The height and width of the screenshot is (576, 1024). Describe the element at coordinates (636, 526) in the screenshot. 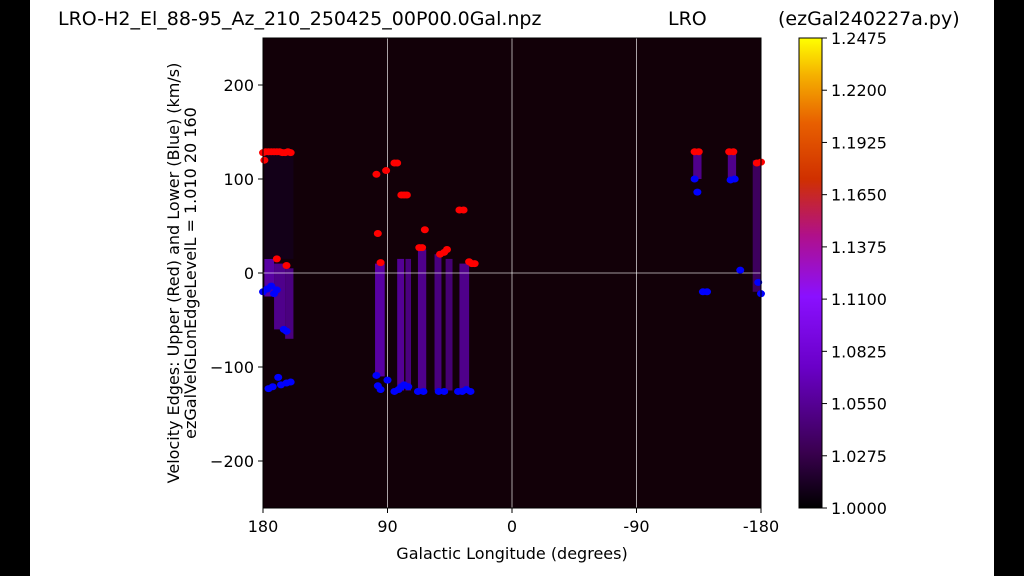

I see `x-tick-label: -90` at that location.